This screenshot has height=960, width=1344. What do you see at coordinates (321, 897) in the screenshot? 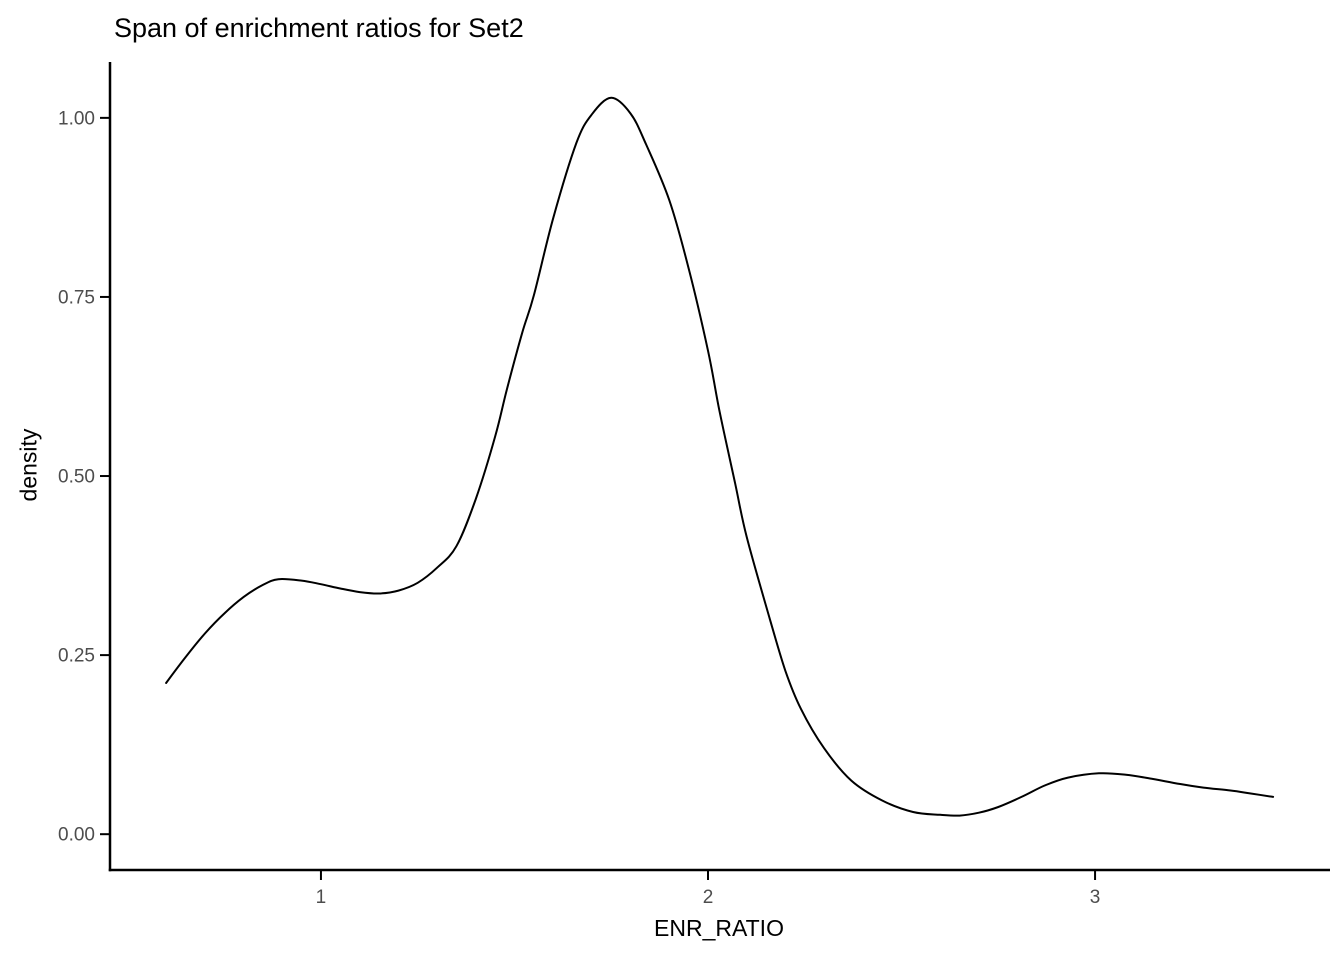
I see `x-tick-label: 1` at bounding box center [321, 897].